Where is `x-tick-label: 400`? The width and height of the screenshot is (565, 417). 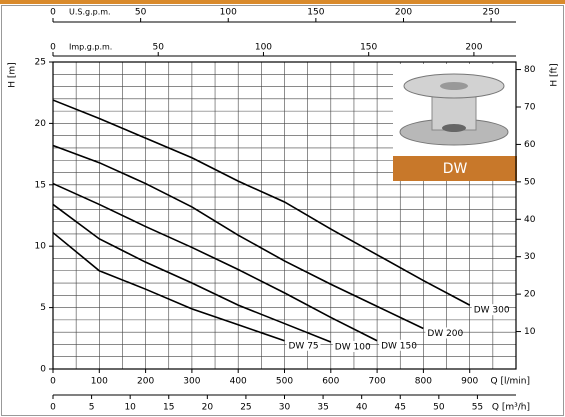 x-tick-label: 400 is located at coordinates (238, 382).